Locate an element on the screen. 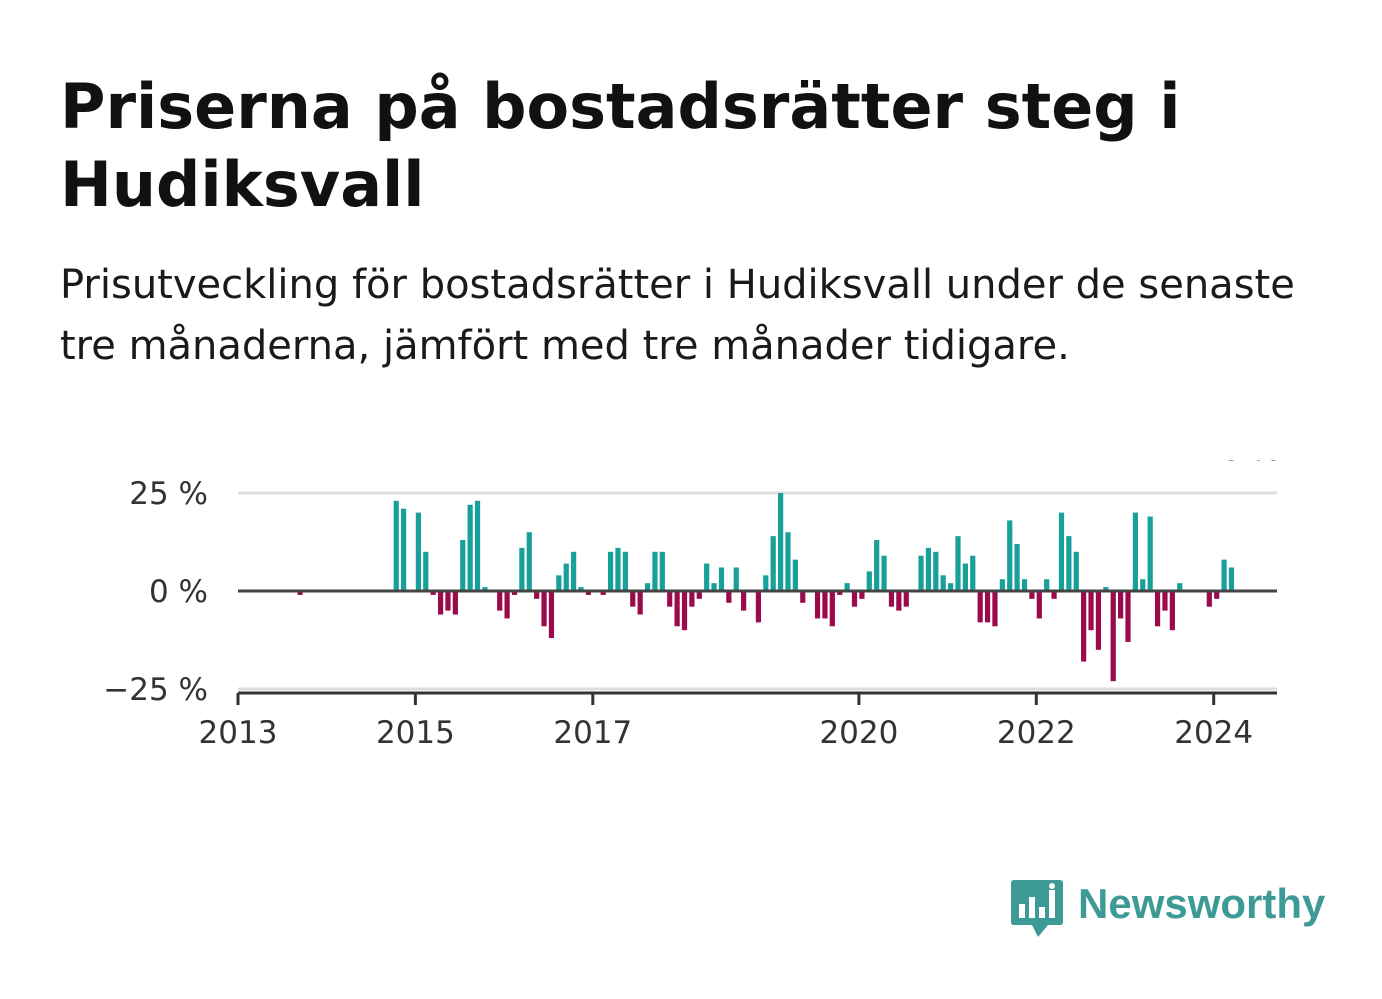 The image size is (1382, 999). newsworthy-logo: Newsworthy is located at coordinates (1170, 910).